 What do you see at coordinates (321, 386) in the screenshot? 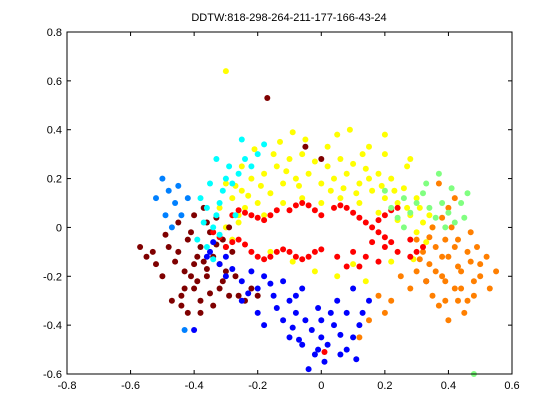
I see `x-tick-label: 0` at bounding box center [321, 386].